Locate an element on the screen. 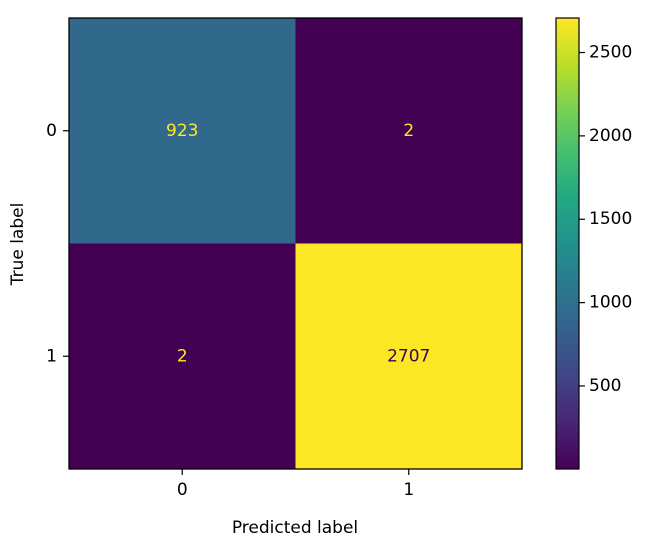 This screenshot has height=544, width=655. y-axis-label: True label is located at coordinates (18, 245).